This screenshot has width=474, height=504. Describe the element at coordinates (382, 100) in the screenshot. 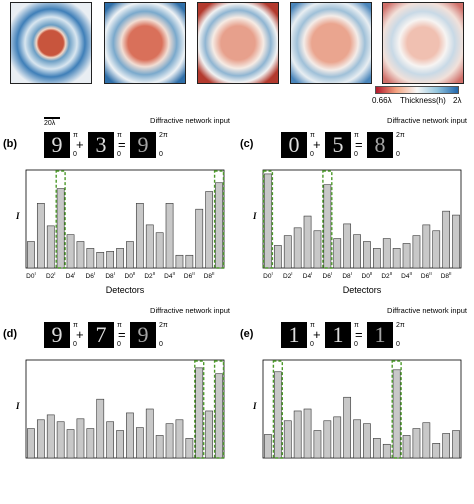

I see `colorbar-min-label: 0.66λ` at that location.